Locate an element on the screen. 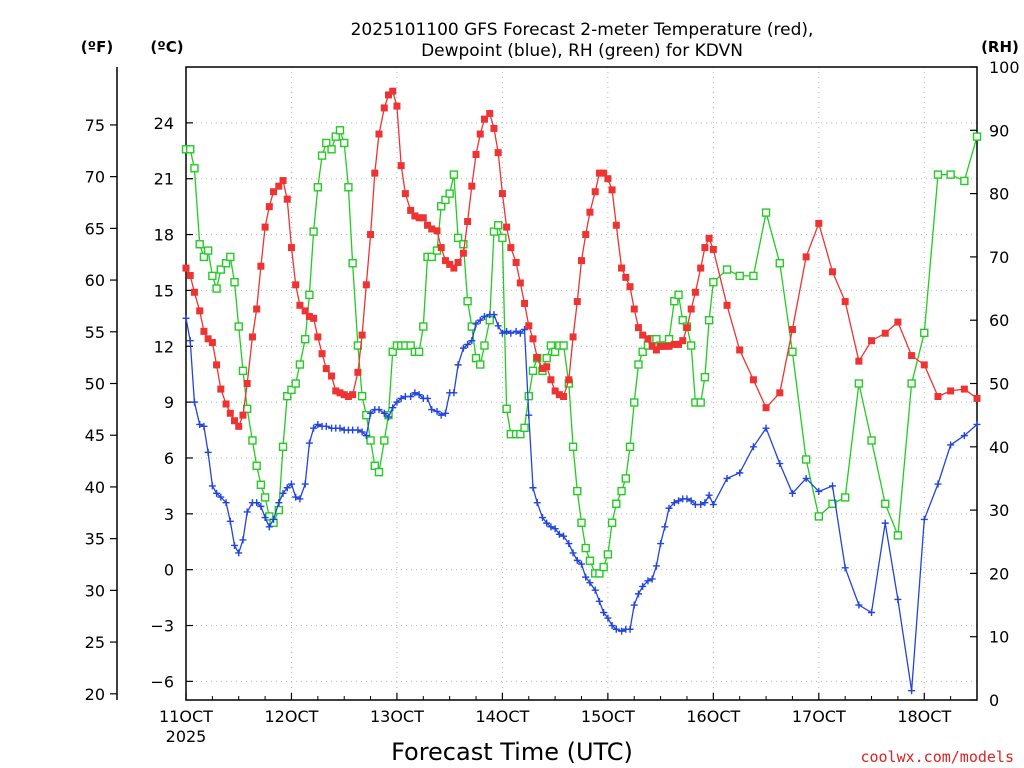 The height and width of the screenshot is (768, 1024). fahrenheit-tick-label: 50 is located at coordinates (95, 384).